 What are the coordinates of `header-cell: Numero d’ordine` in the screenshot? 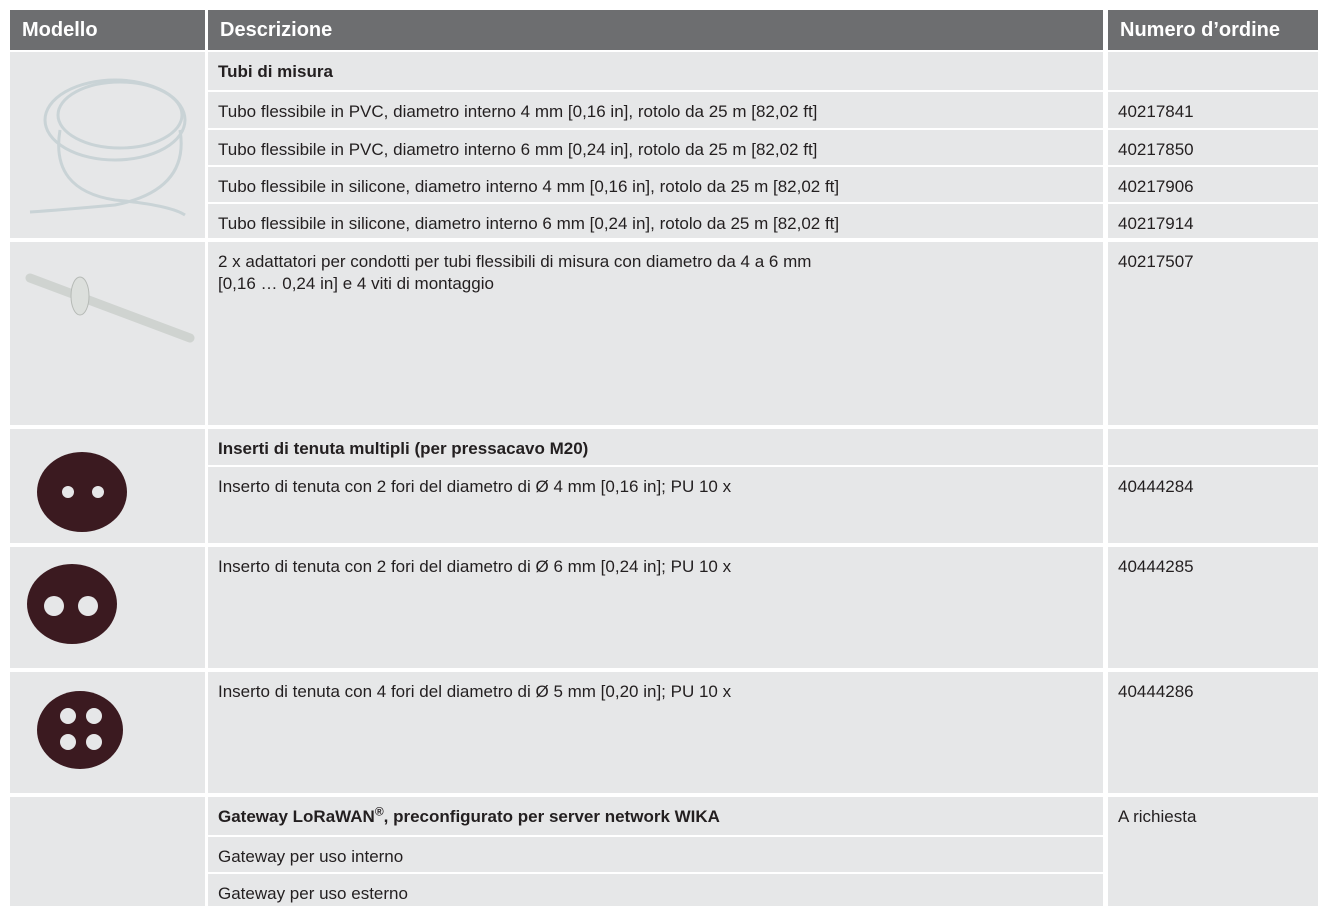 It's located at (1213, 30).